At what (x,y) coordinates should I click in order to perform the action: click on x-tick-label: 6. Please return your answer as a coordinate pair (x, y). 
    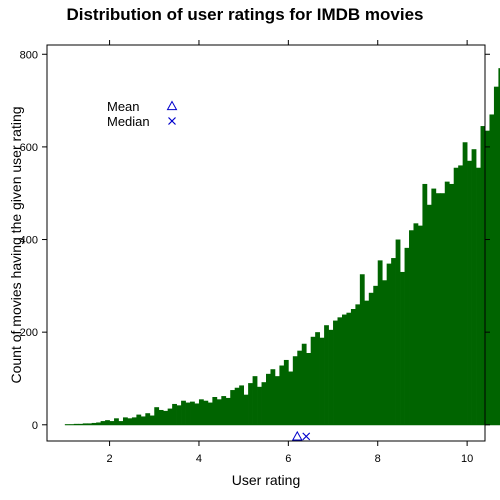
    Looking at the image, I should click on (288, 459).